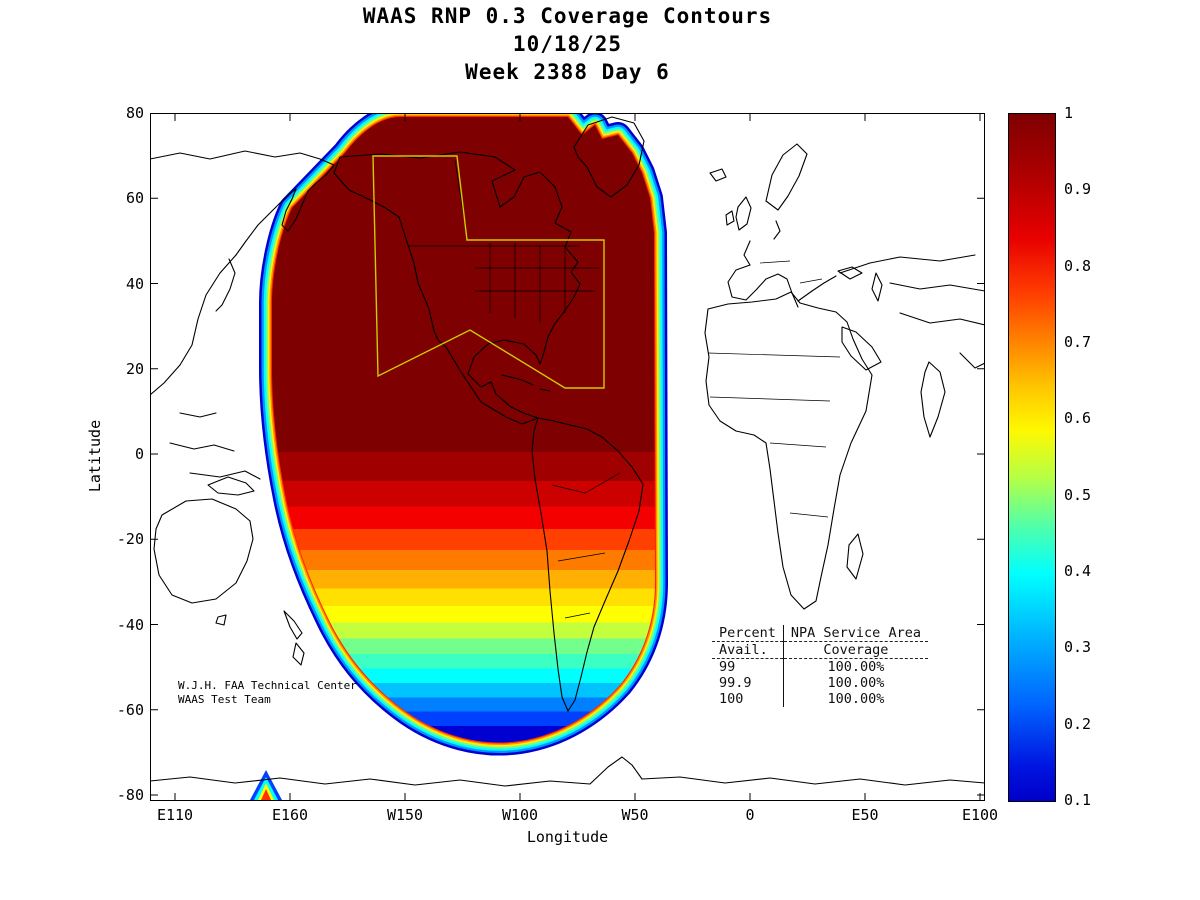 The height and width of the screenshot is (900, 1200). Describe the element at coordinates (718, 175) in the screenshot. I see `coastline-iceland` at that location.